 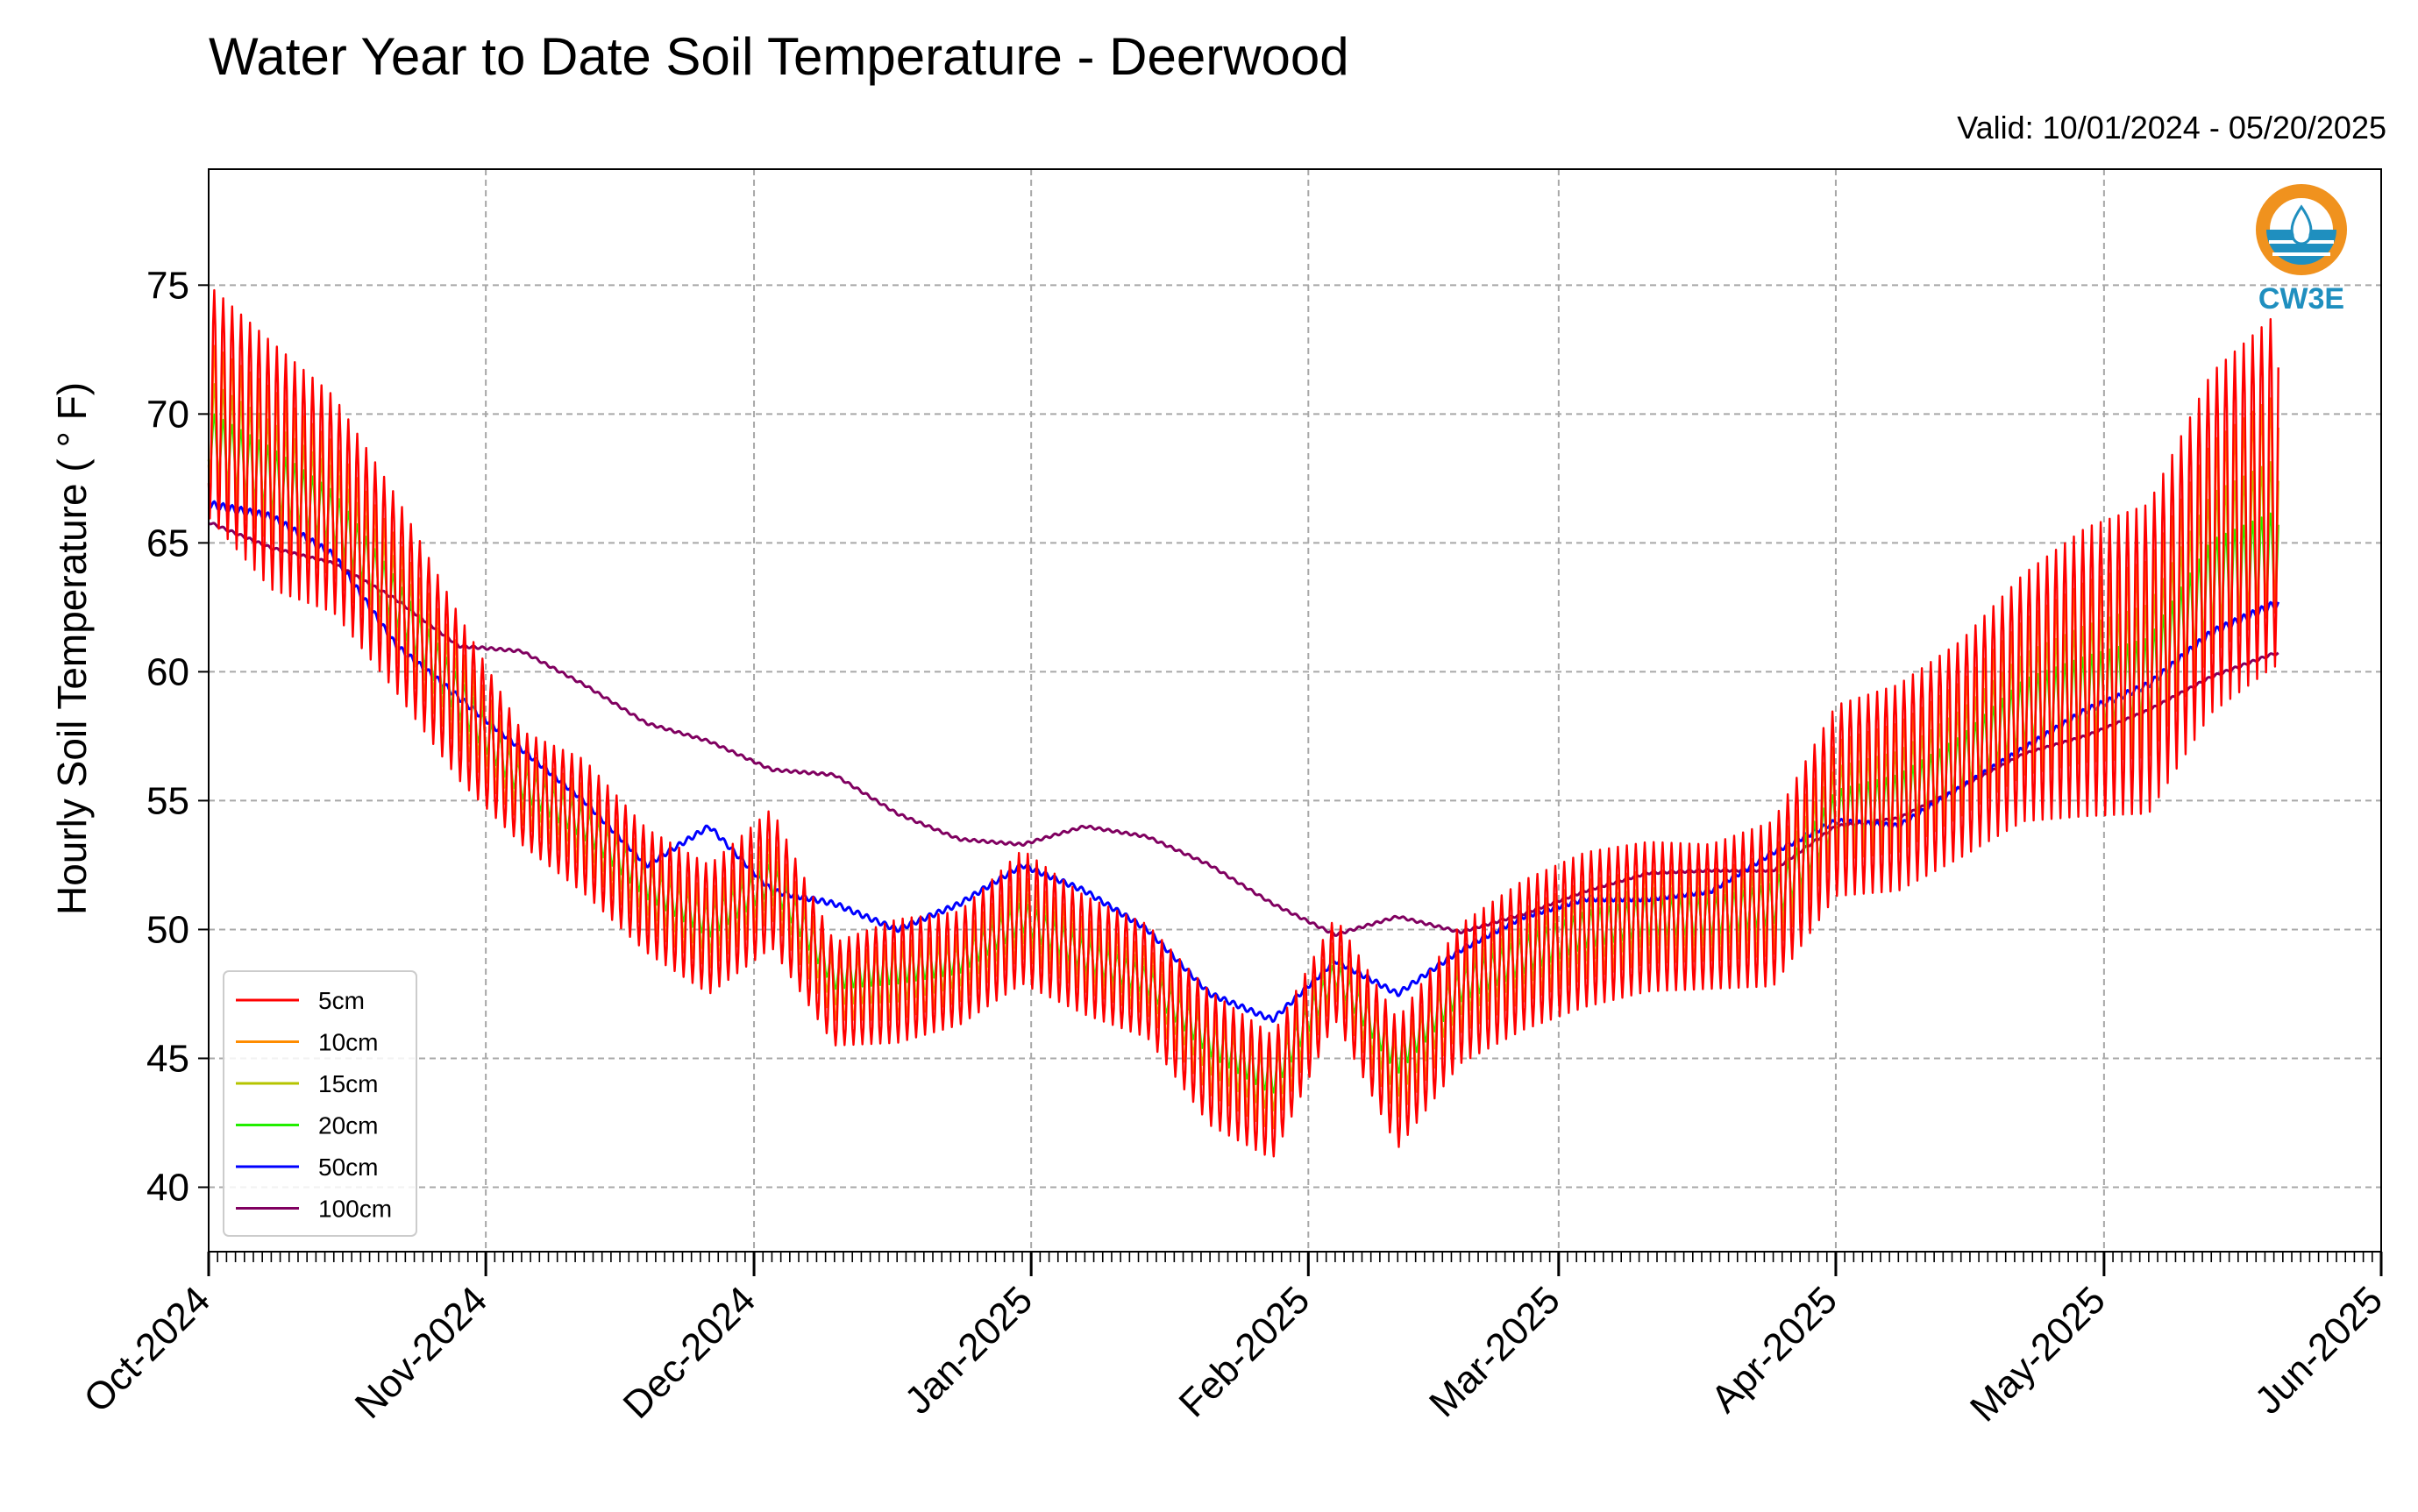 I want to click on x-tick-label: Dec-2024, so click(x=690, y=1352).